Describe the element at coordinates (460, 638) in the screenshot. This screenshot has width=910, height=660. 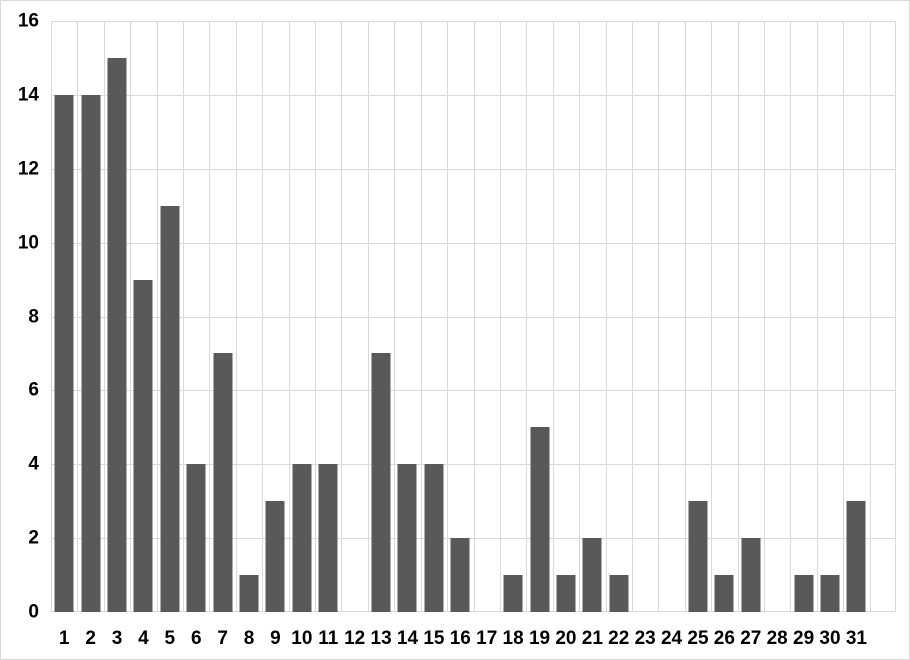
I see `x-tick-label: 16` at that location.